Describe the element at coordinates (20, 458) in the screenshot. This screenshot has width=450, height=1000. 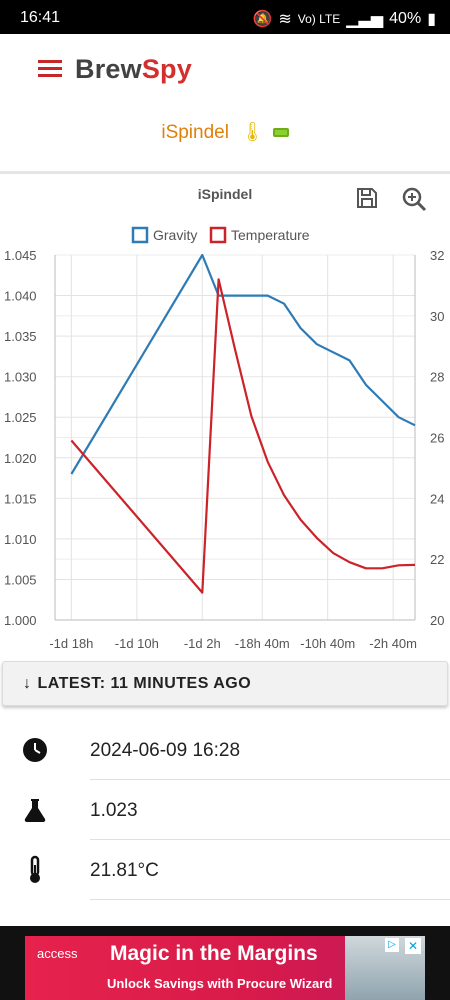
I see `y-left-tick-label: 1.020` at that location.